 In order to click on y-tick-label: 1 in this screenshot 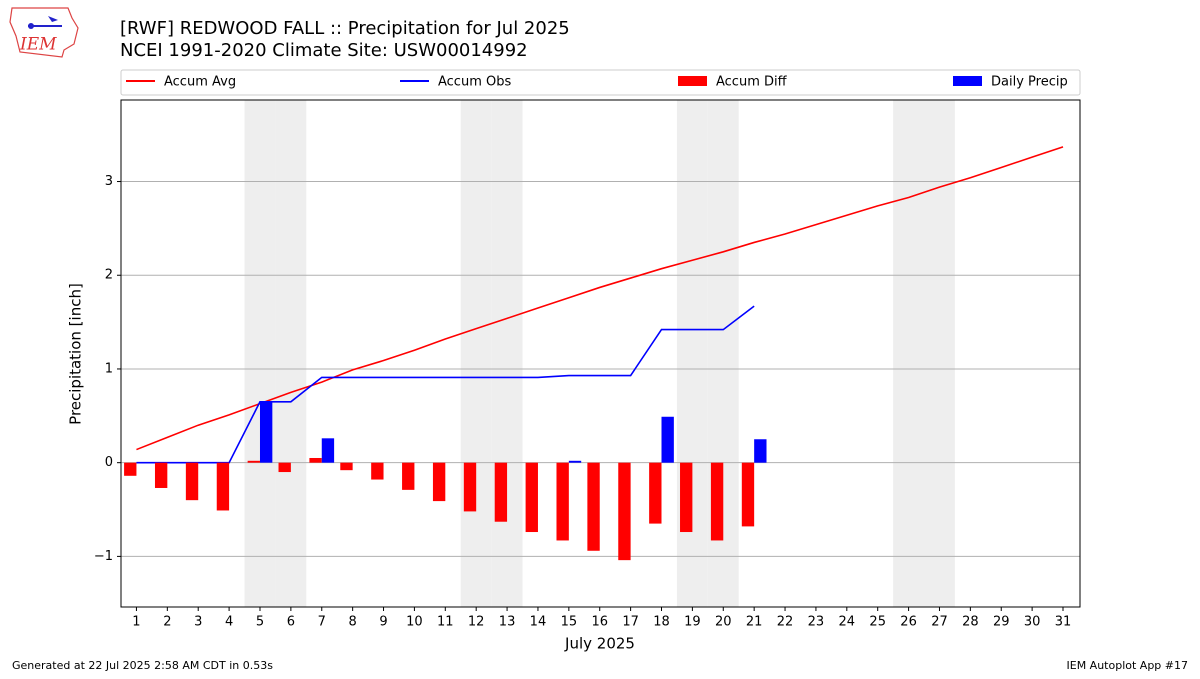, I will do `click(109, 368)`.